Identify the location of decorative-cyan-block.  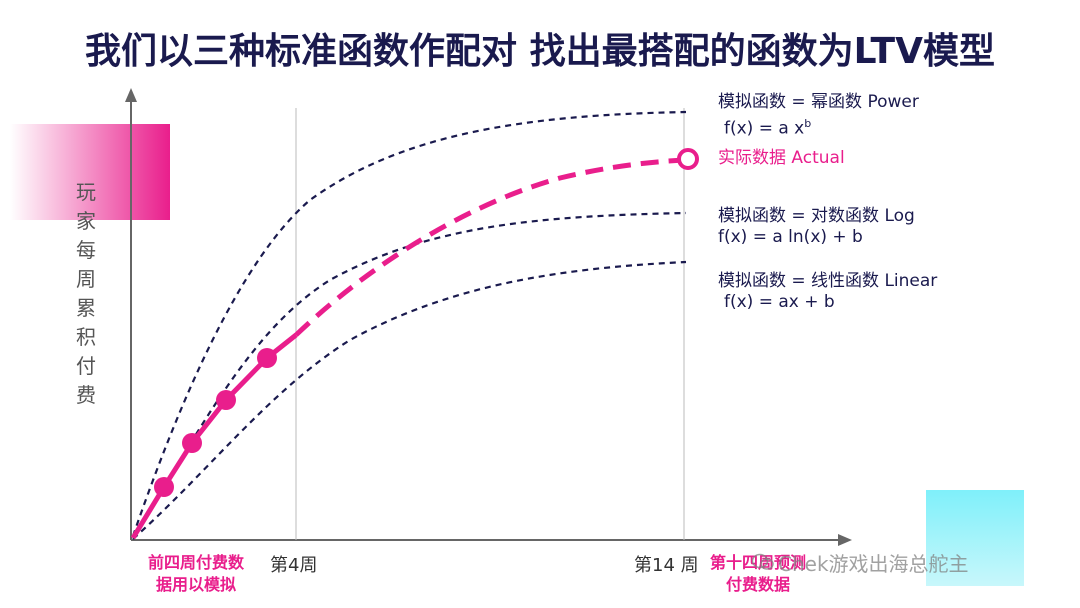
(975, 538).